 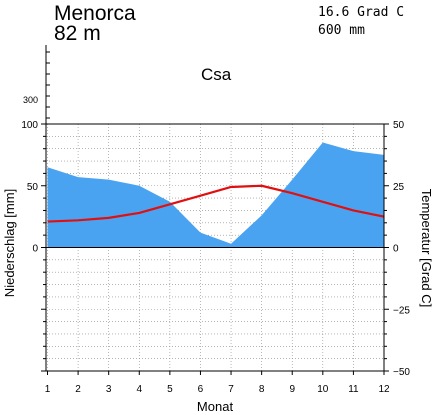 I want to click on upper-axis-tick-label: 300, so click(x=30, y=100).